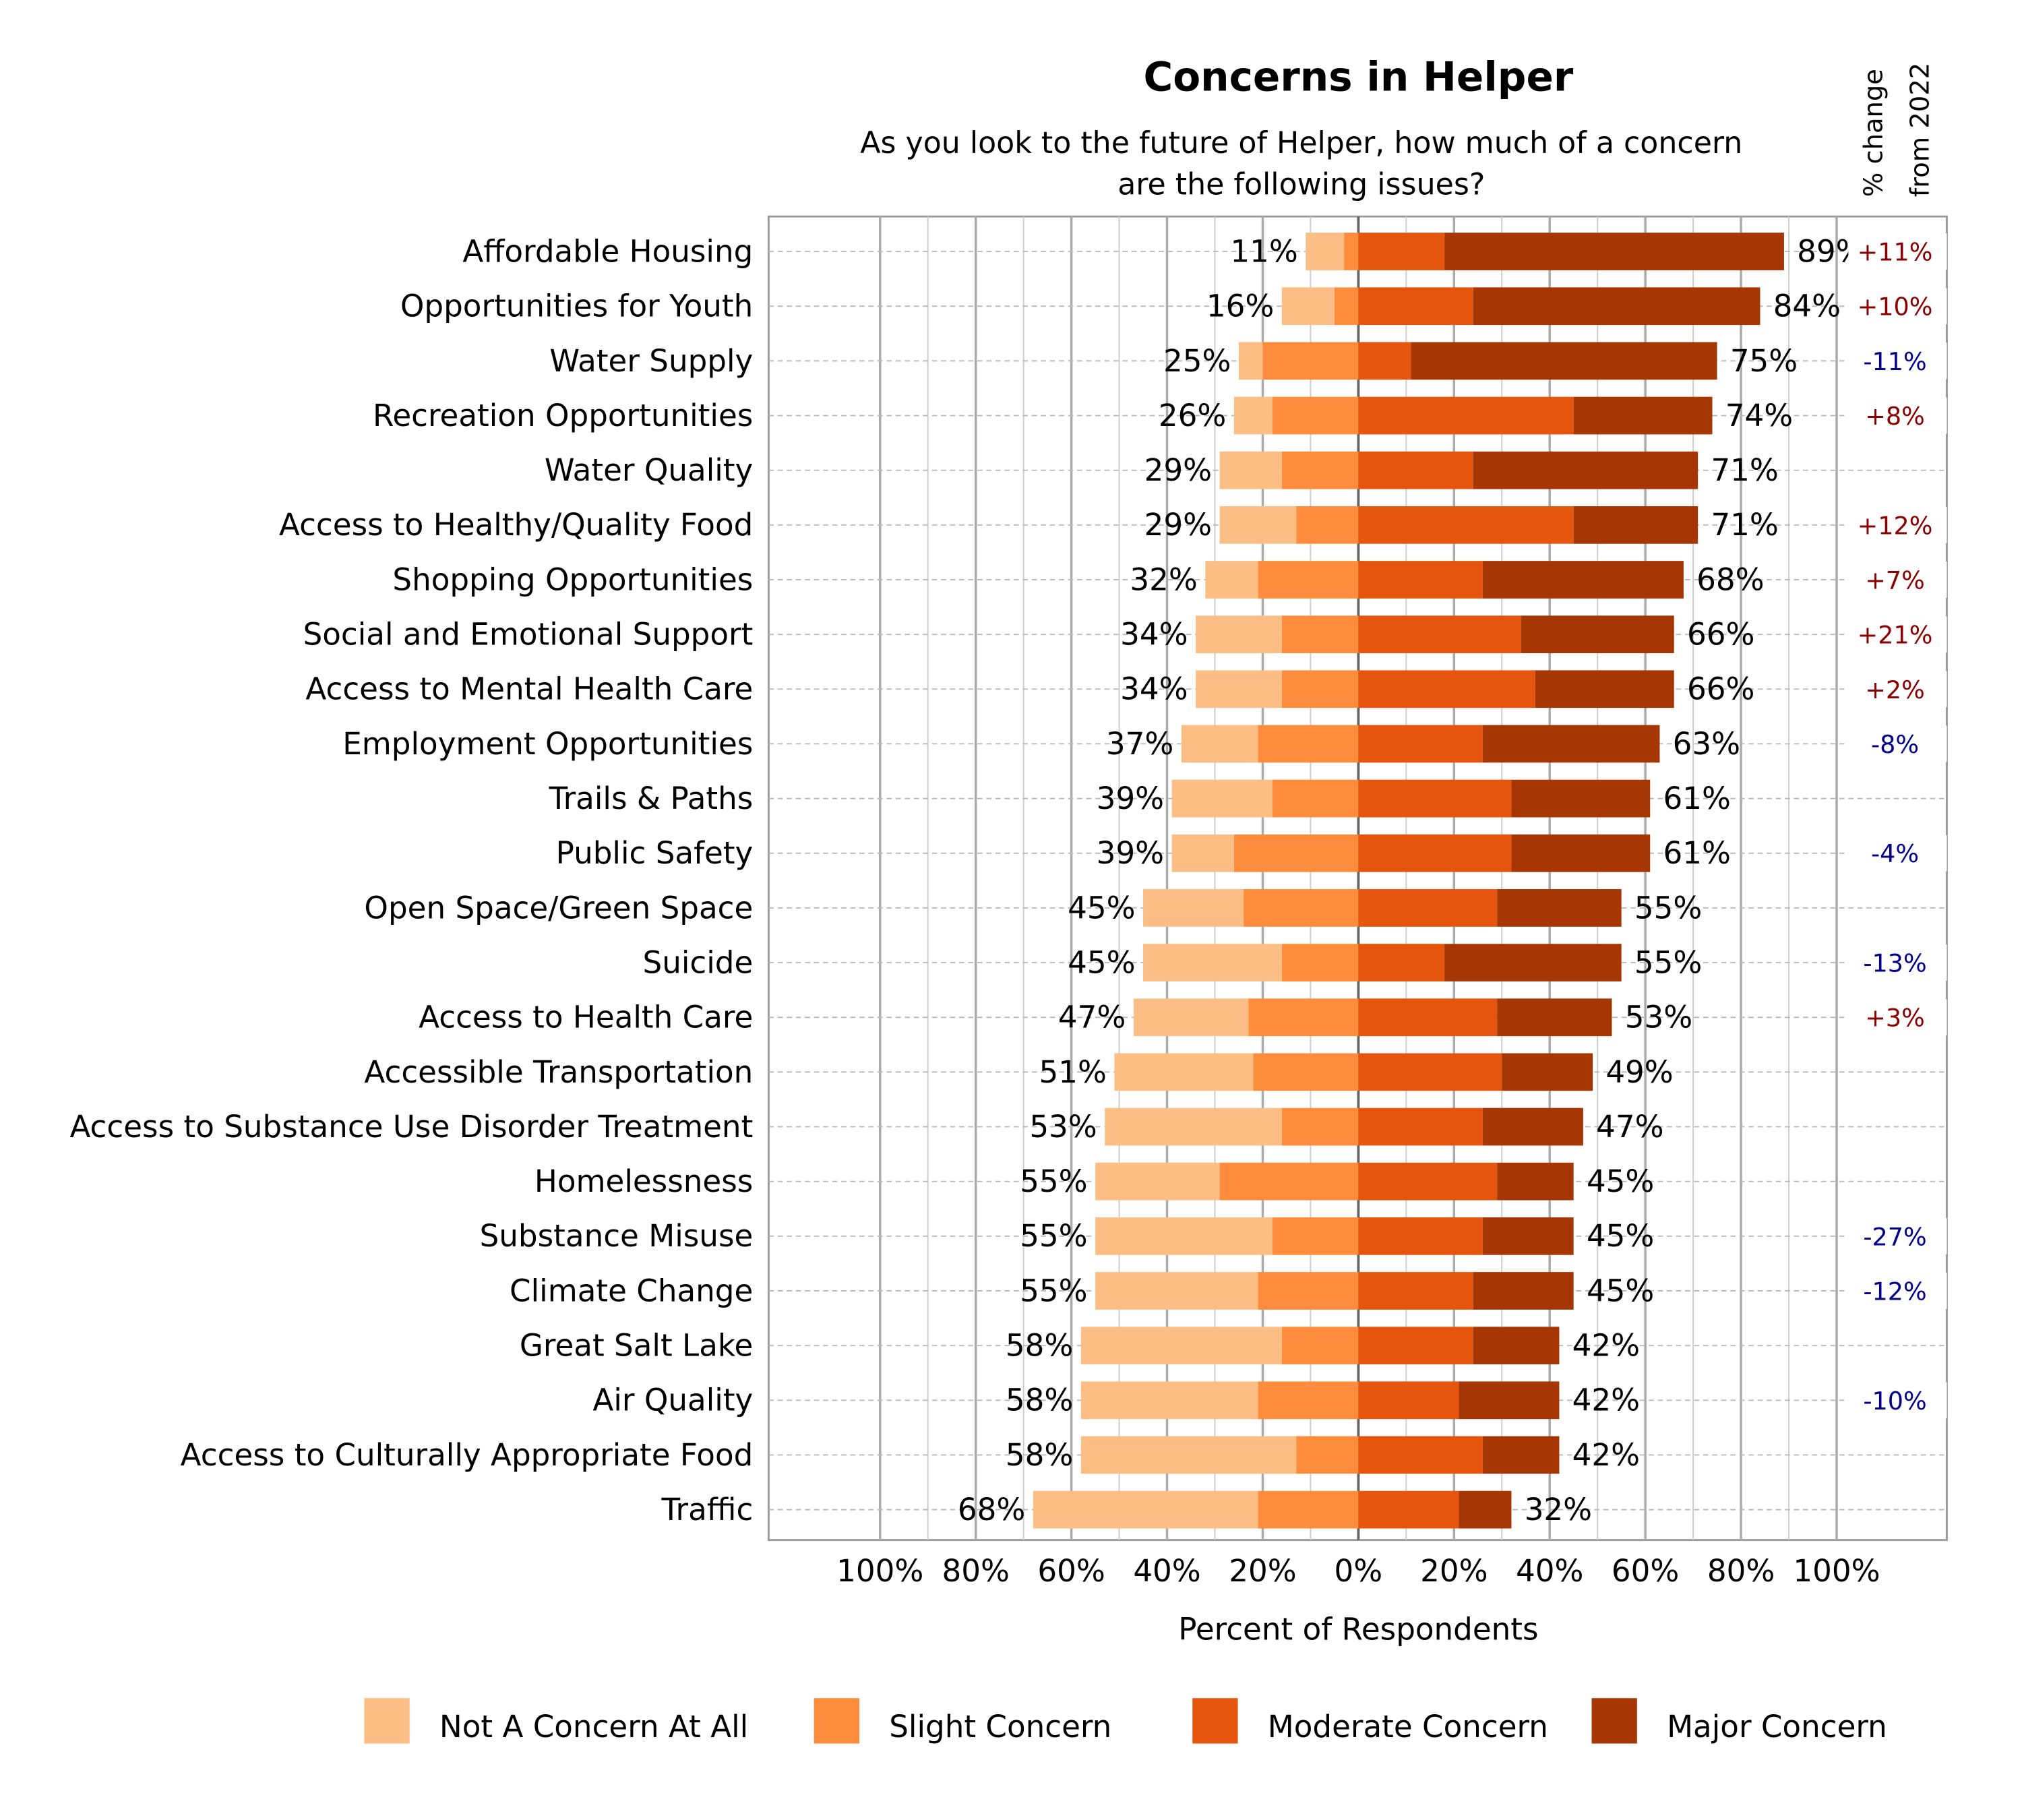 The width and height of the screenshot is (2022, 1820). I want to click on category-label: Employment Opportunities, so click(547, 744).